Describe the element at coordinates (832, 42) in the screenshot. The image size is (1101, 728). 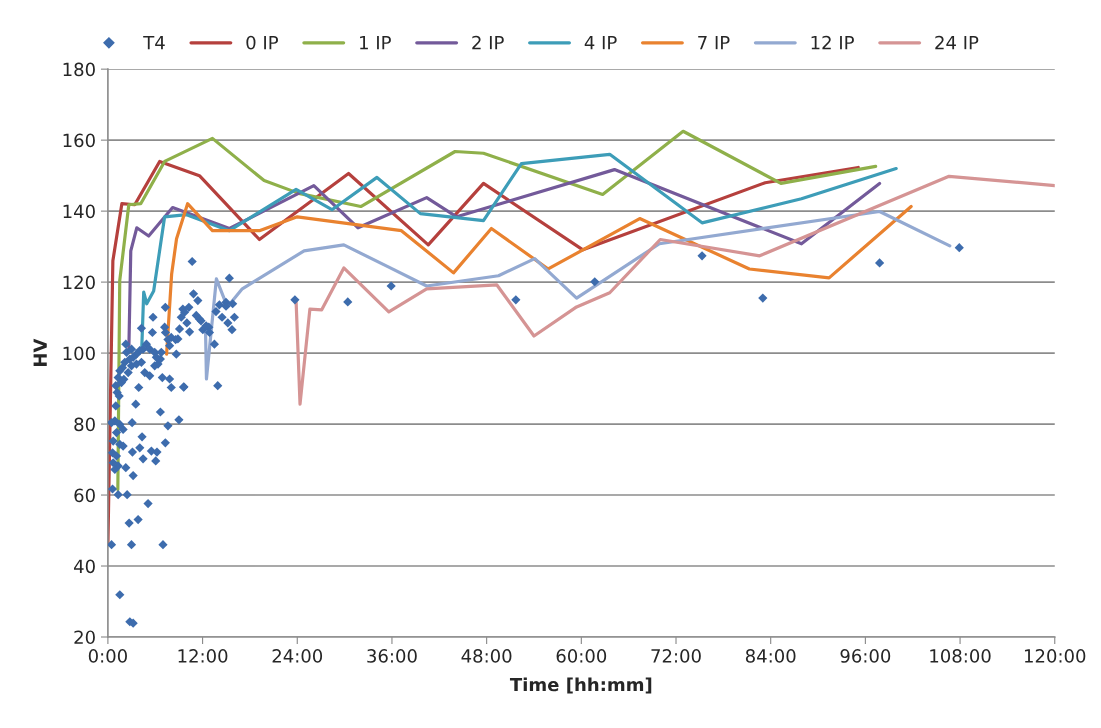
I see `legend-label: 12 IP` at that location.